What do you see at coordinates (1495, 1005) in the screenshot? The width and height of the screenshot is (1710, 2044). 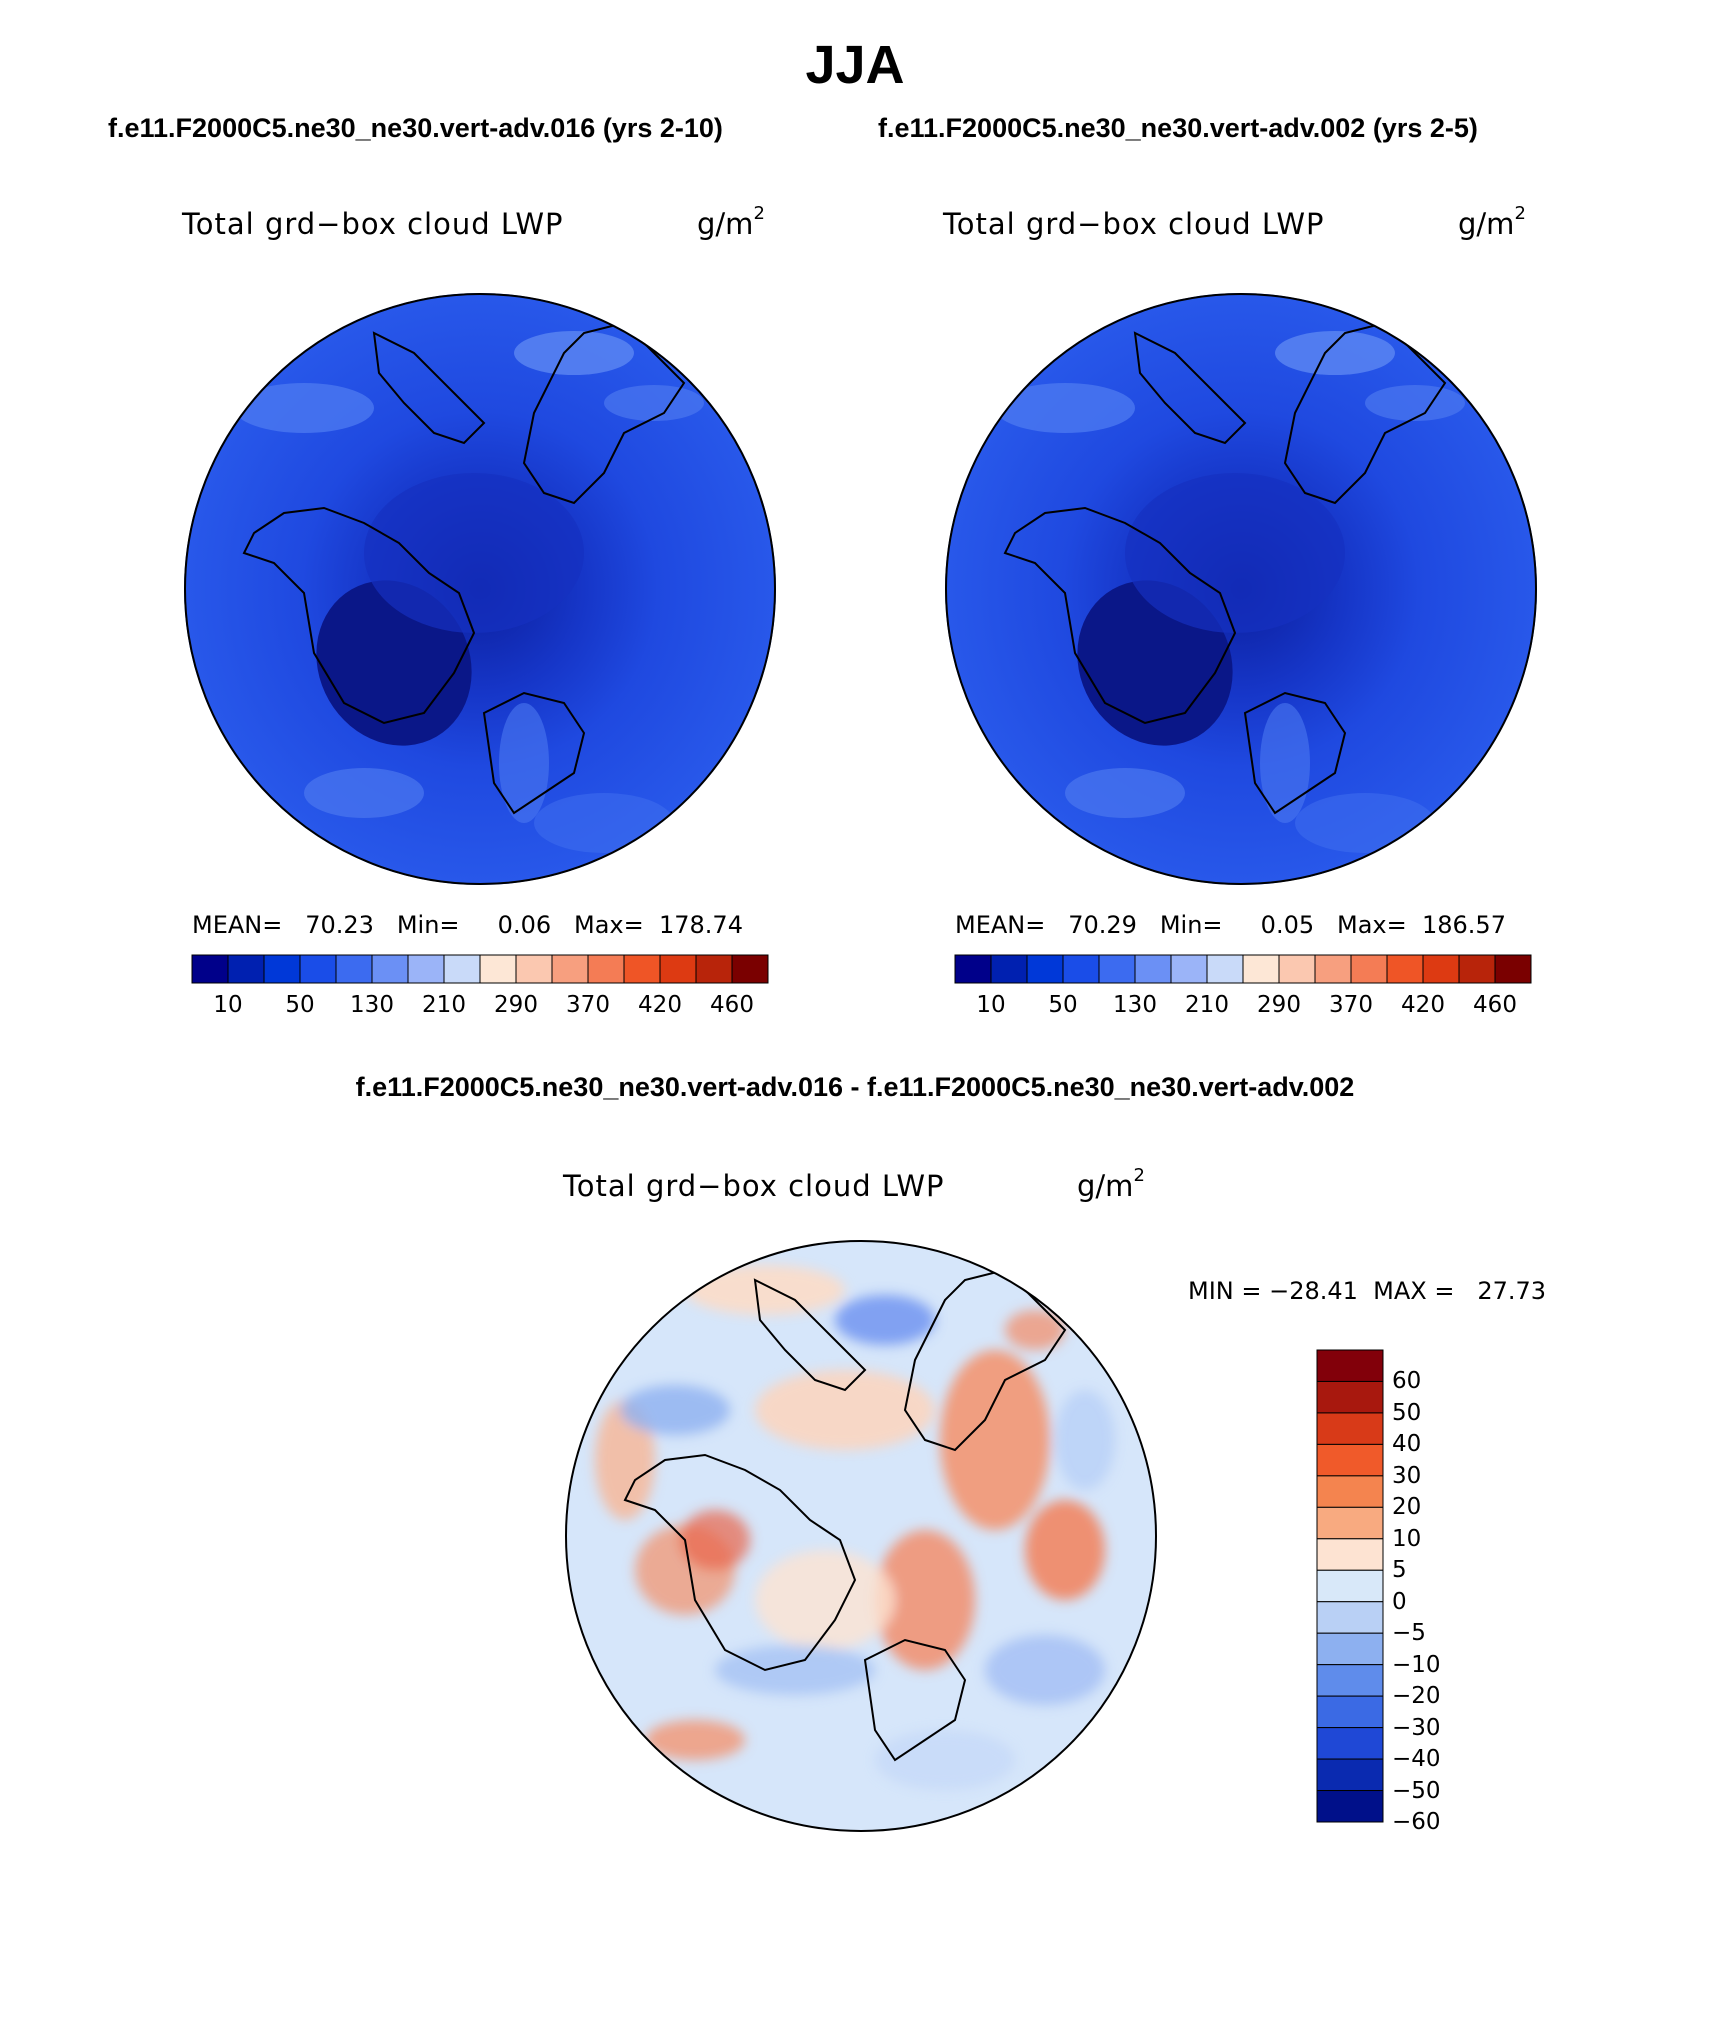 I see `panel-2-colorbar-tick-label: 460` at bounding box center [1495, 1005].